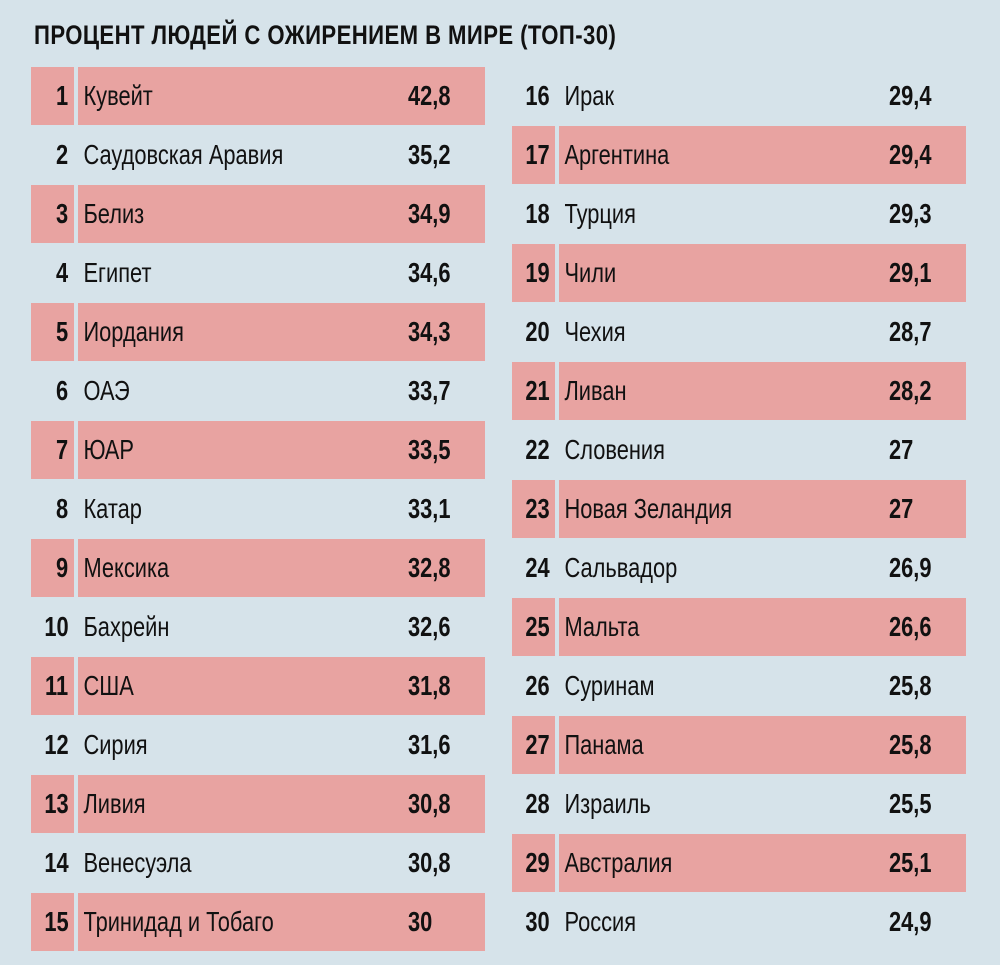  I want to click on country-name: Сальвадор, so click(621, 567).